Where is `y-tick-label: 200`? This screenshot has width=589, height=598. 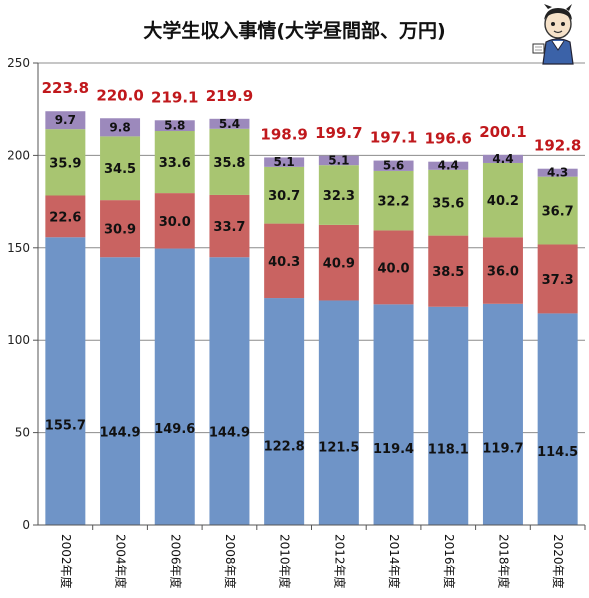 y-tick-label: 200 is located at coordinates (18, 155).